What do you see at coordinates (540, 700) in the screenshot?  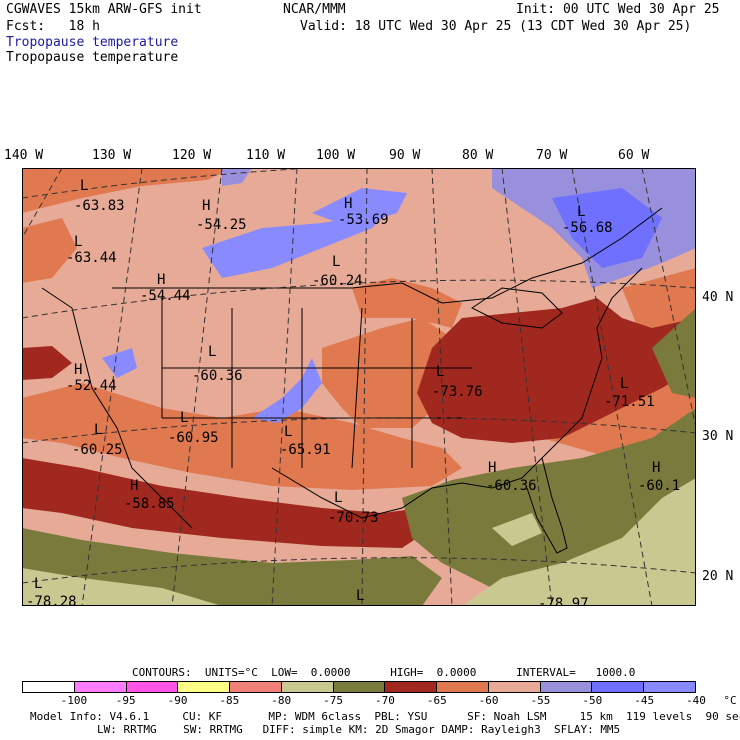 I see `color-scale-tick: -55` at bounding box center [540, 700].